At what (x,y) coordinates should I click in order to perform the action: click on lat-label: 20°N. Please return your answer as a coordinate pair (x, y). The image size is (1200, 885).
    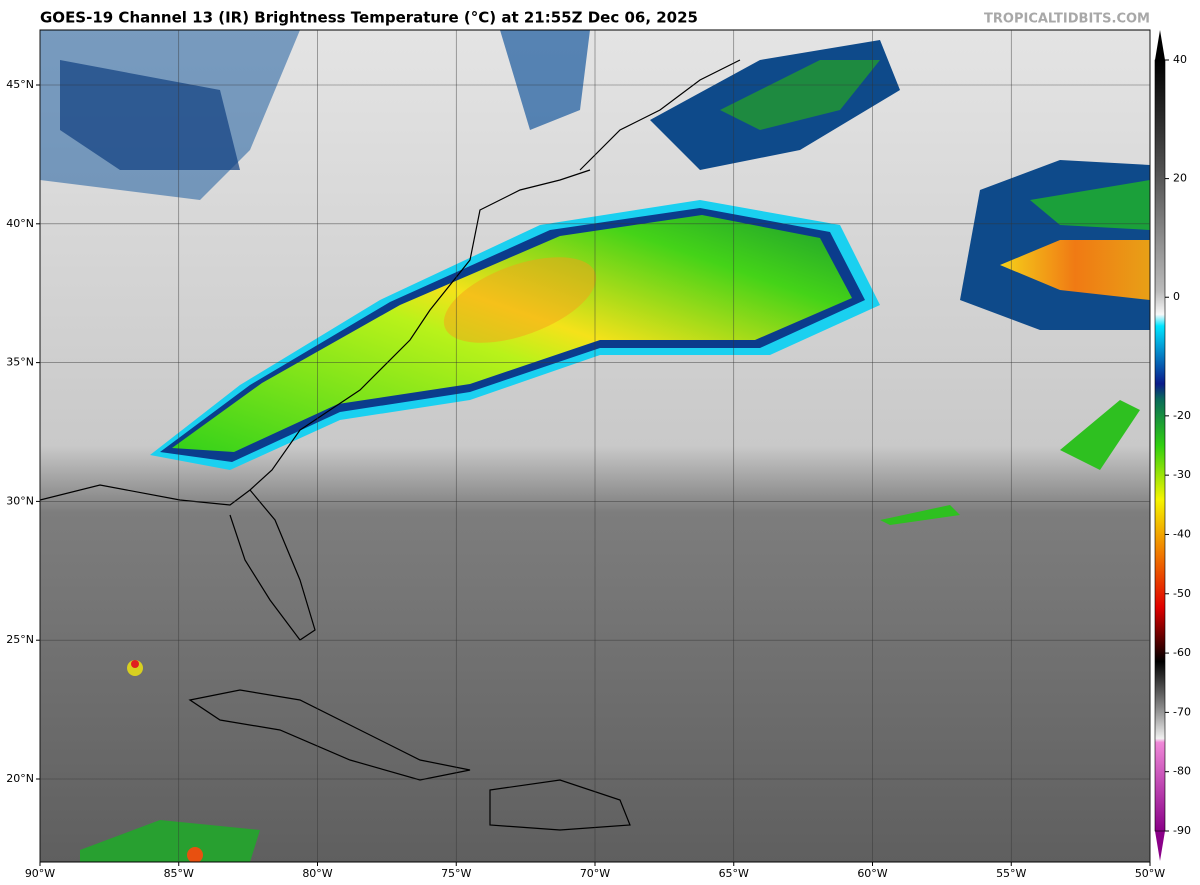
    Looking at the image, I should click on (20, 778).